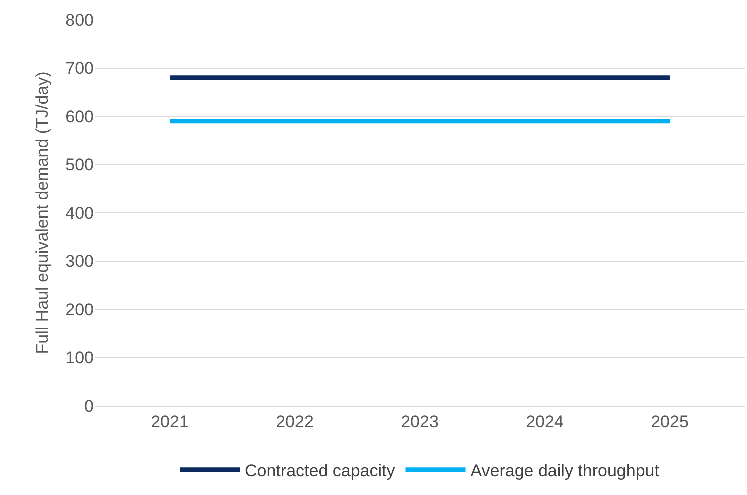 Image resolution: width=747 pixels, height=495 pixels. I want to click on y-tick-label: 700, so click(80, 68).